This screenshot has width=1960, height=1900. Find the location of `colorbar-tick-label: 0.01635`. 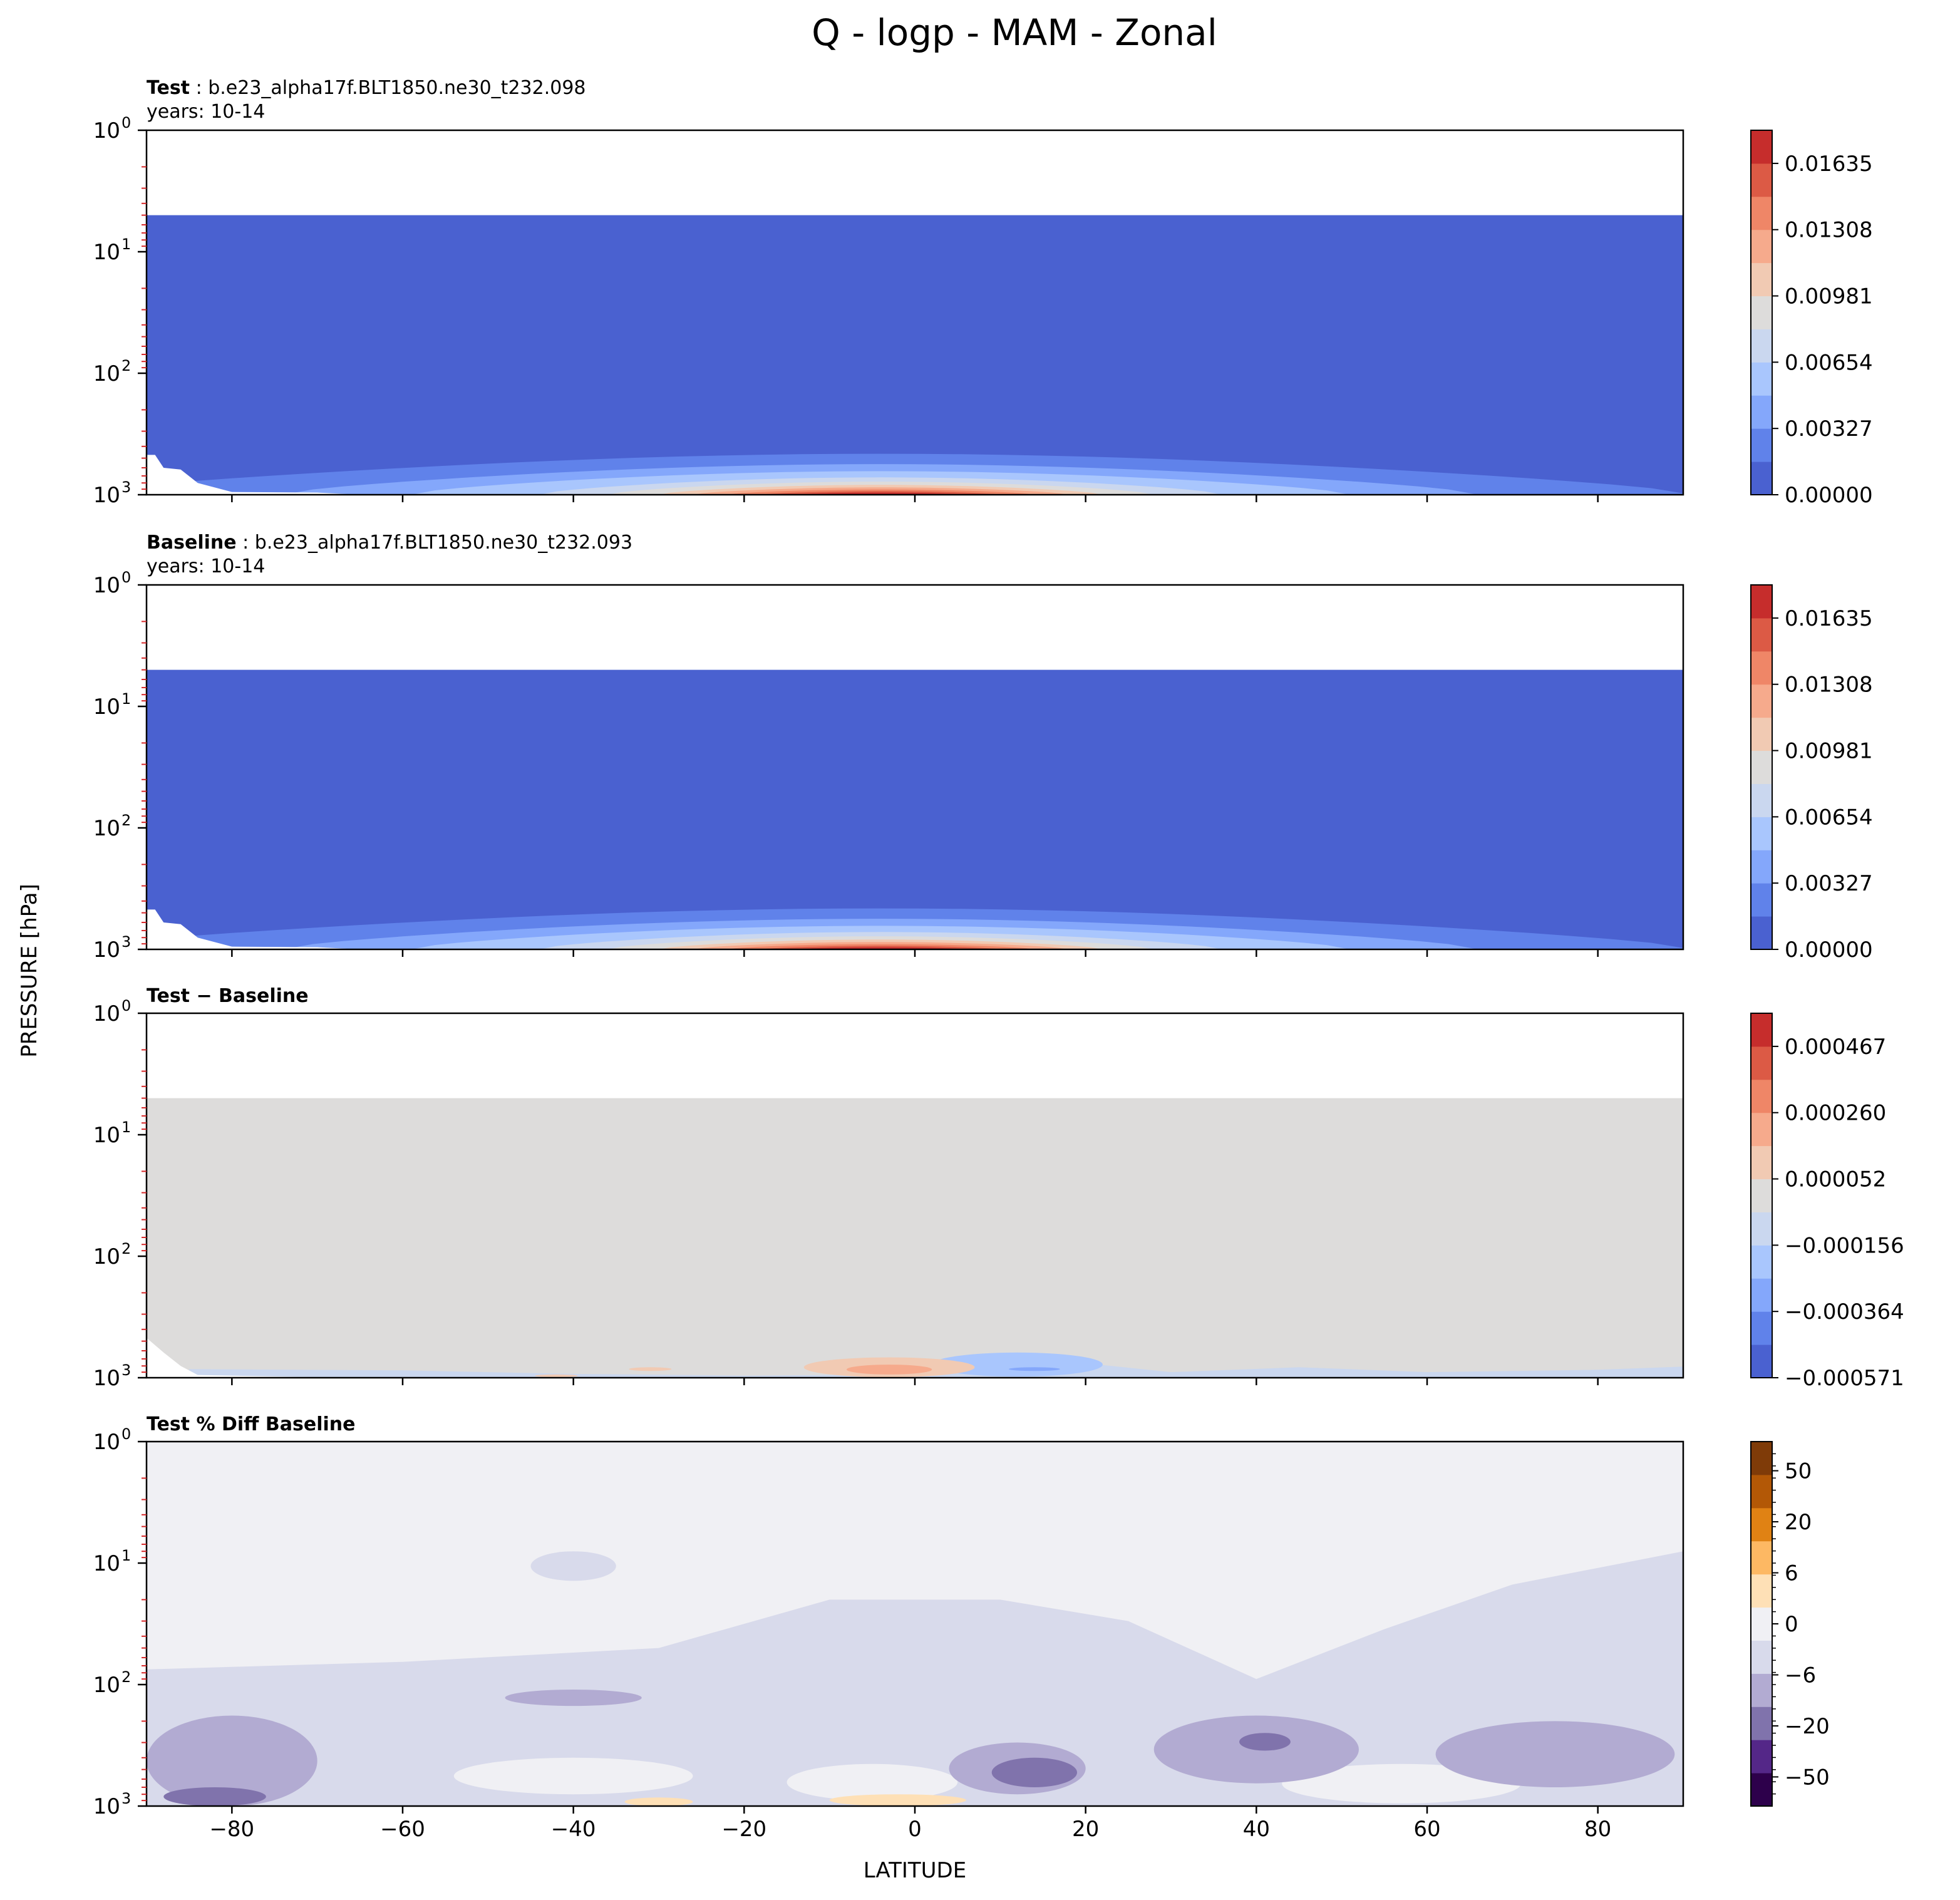

colorbar-tick-label: 0.01635 is located at coordinates (1829, 164).